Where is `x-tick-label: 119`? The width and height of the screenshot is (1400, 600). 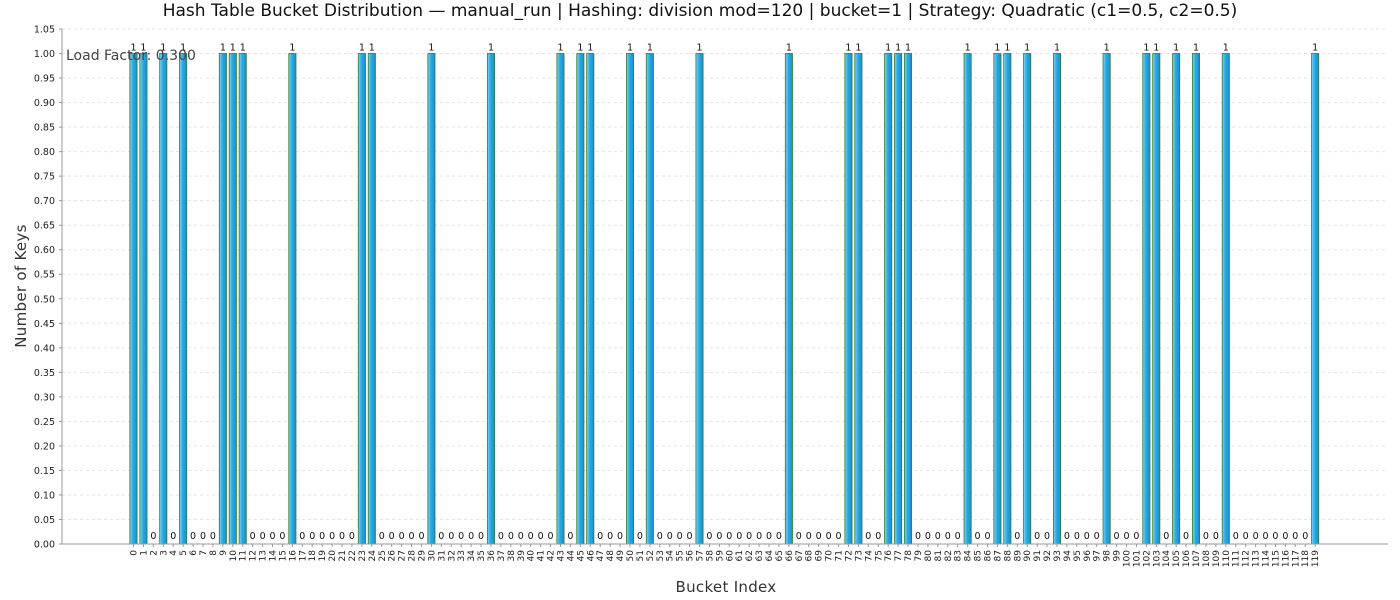
x-tick-label: 119 is located at coordinates (1316, 558).